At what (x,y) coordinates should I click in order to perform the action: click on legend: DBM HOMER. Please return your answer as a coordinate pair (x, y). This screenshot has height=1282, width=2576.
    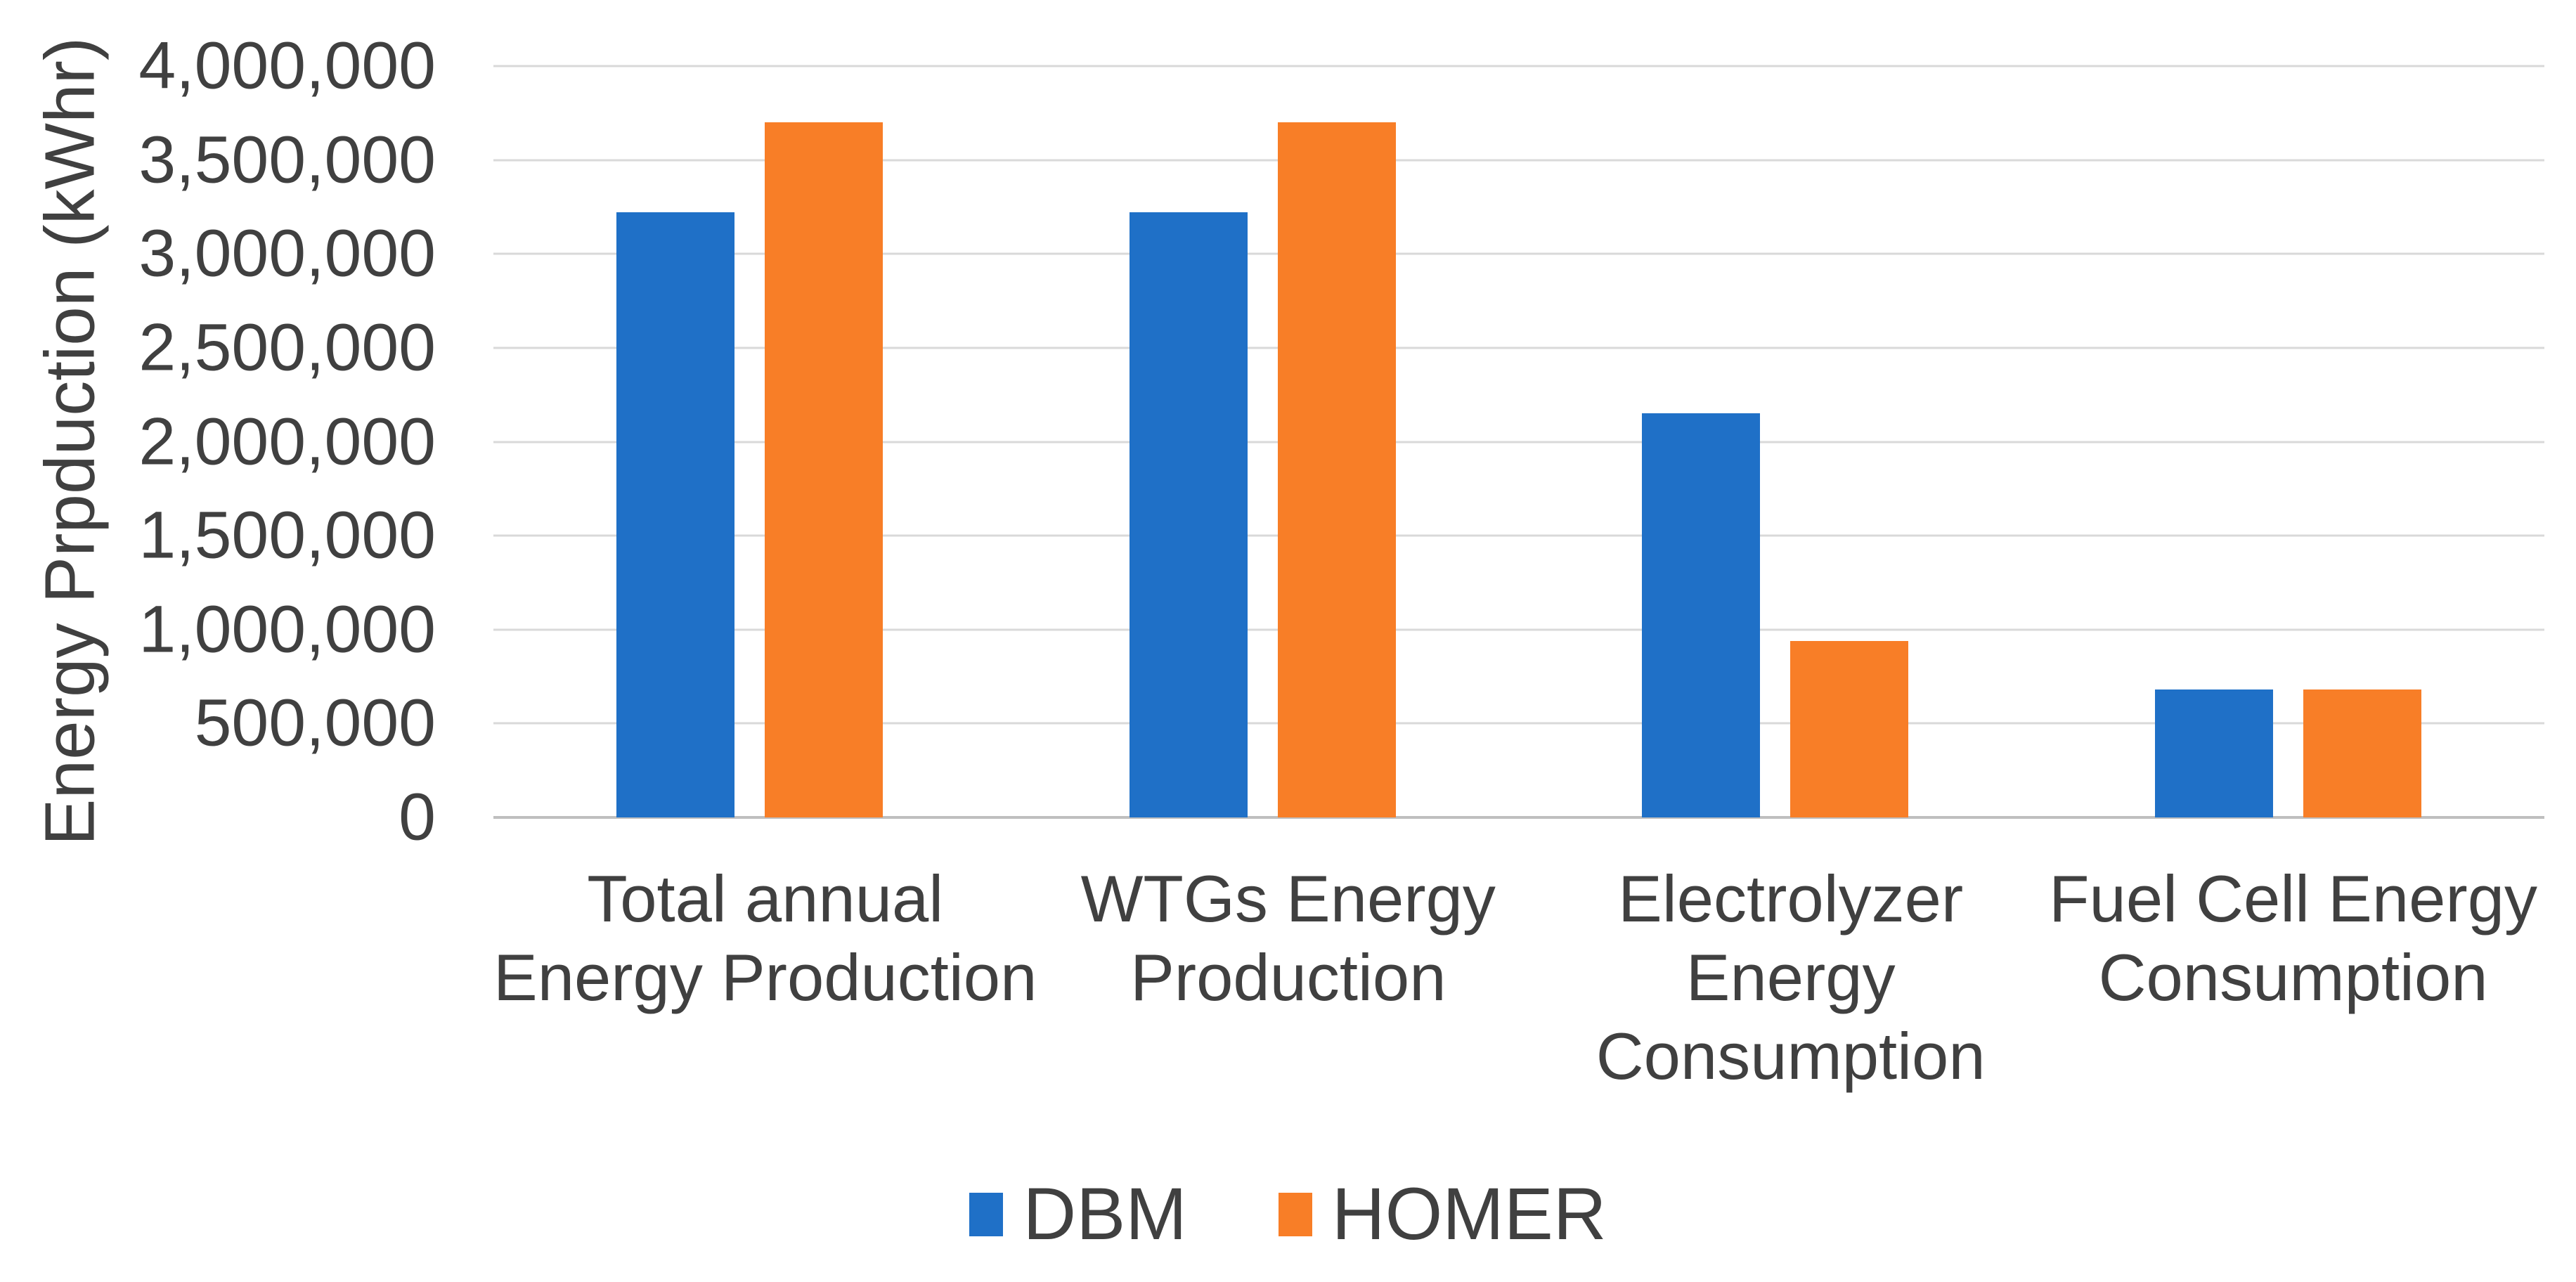
    Looking at the image, I should click on (1288, 1214).